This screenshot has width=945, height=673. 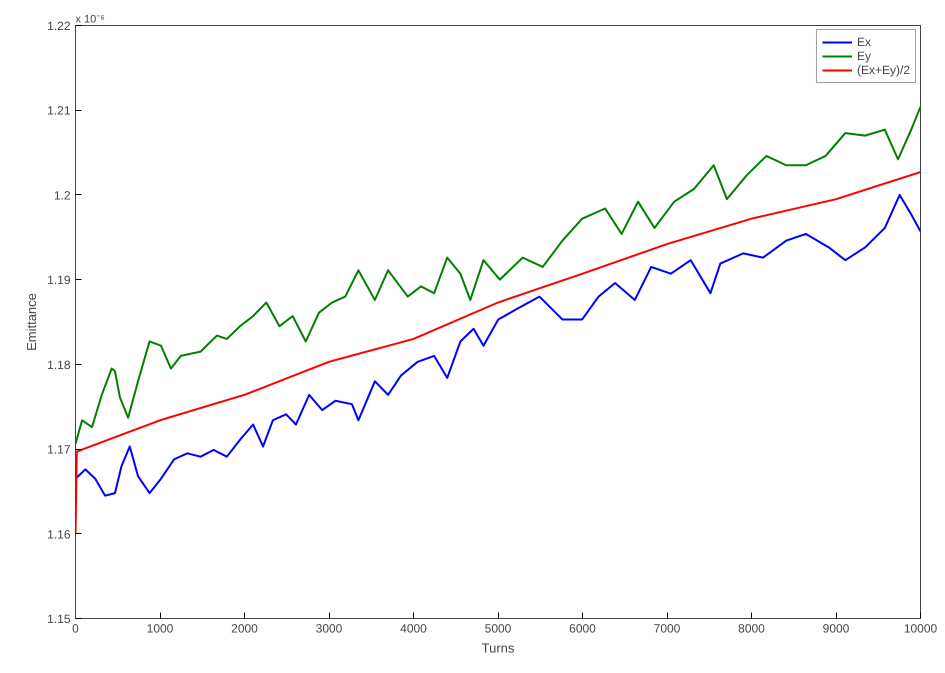 What do you see at coordinates (90, 20) in the screenshot?
I see `annotation: x 10⁻⁶` at bounding box center [90, 20].